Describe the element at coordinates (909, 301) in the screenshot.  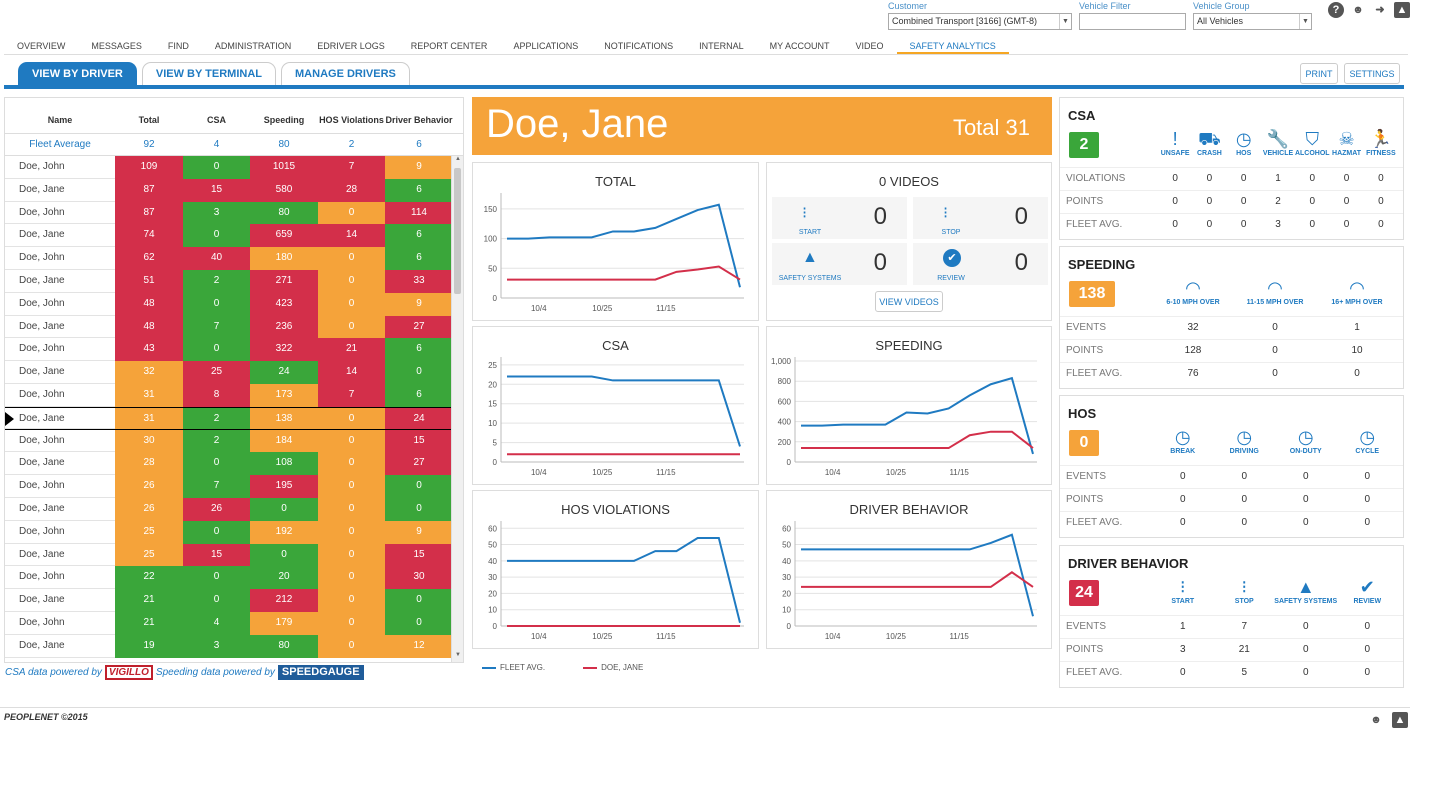
I see `view-videos-button: VIEW VIDEOS` at that location.